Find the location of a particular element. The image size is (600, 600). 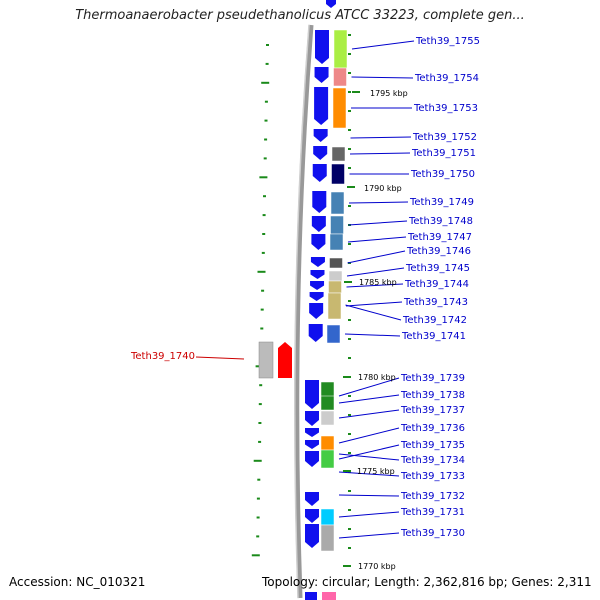

svg-text: 1785 kbp is located at coordinates (378, 282).